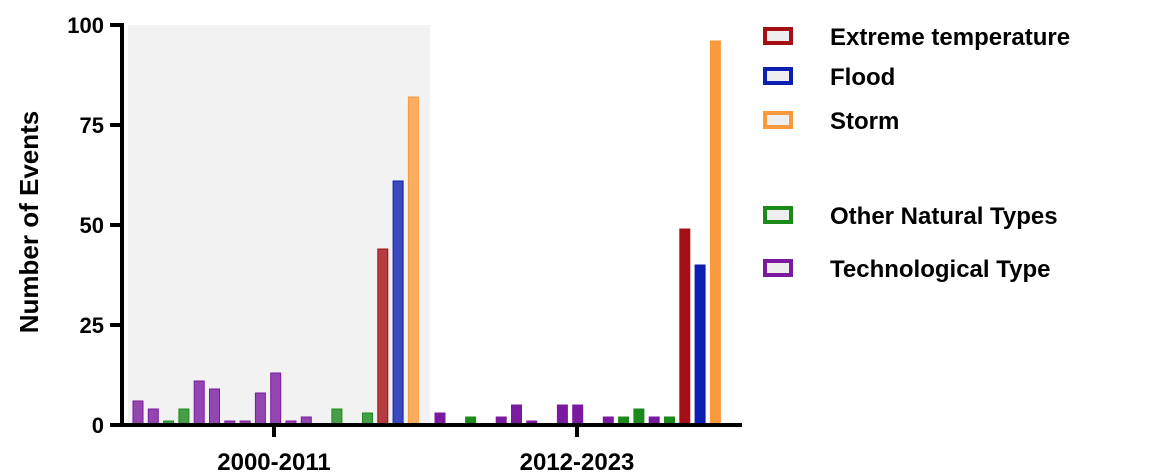 The image size is (1169, 475). Describe the element at coordinates (950, 37) in the screenshot. I see `legend-label: Extreme temperature` at that location.